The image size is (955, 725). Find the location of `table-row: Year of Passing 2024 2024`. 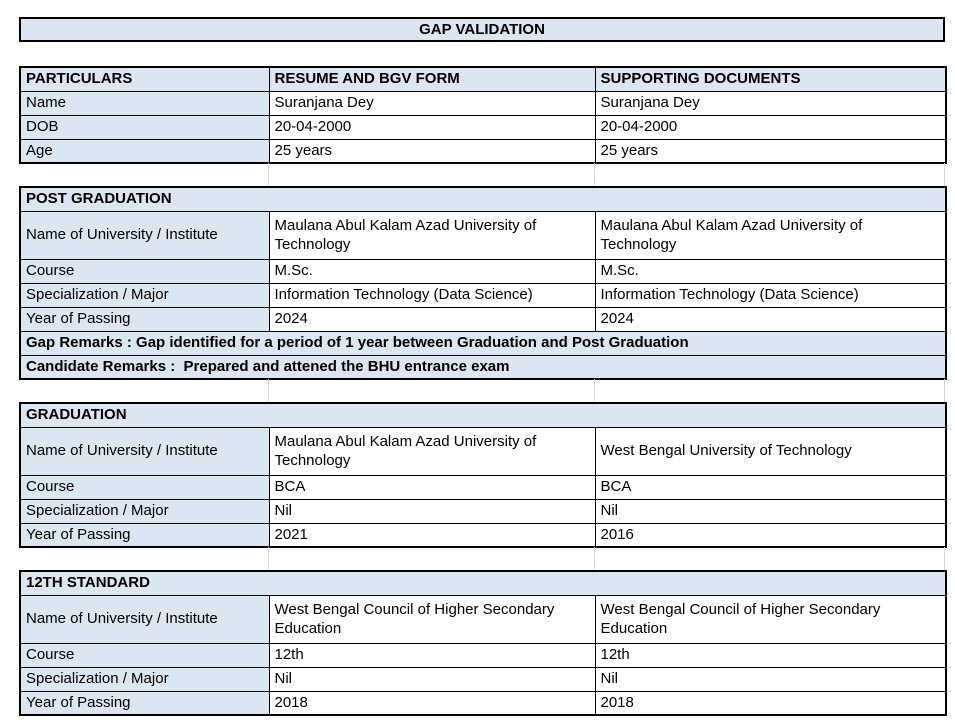

table-row: Year of Passing 2024 2024 is located at coordinates (483, 319).